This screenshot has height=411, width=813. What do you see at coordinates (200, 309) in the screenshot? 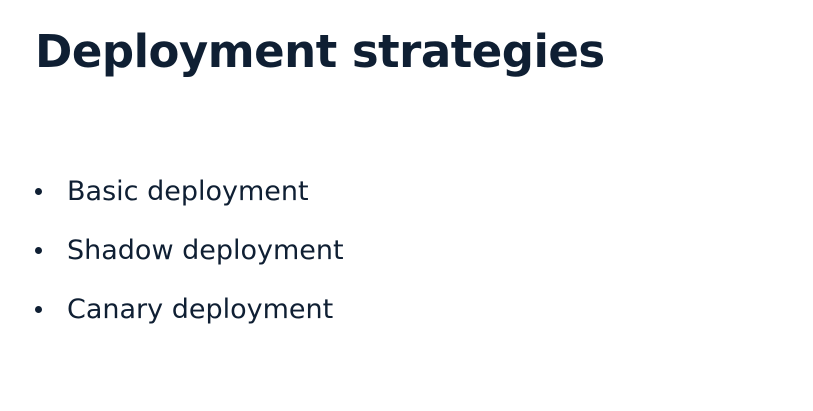
I see `bullet-text: Canary deployment` at bounding box center [200, 309].